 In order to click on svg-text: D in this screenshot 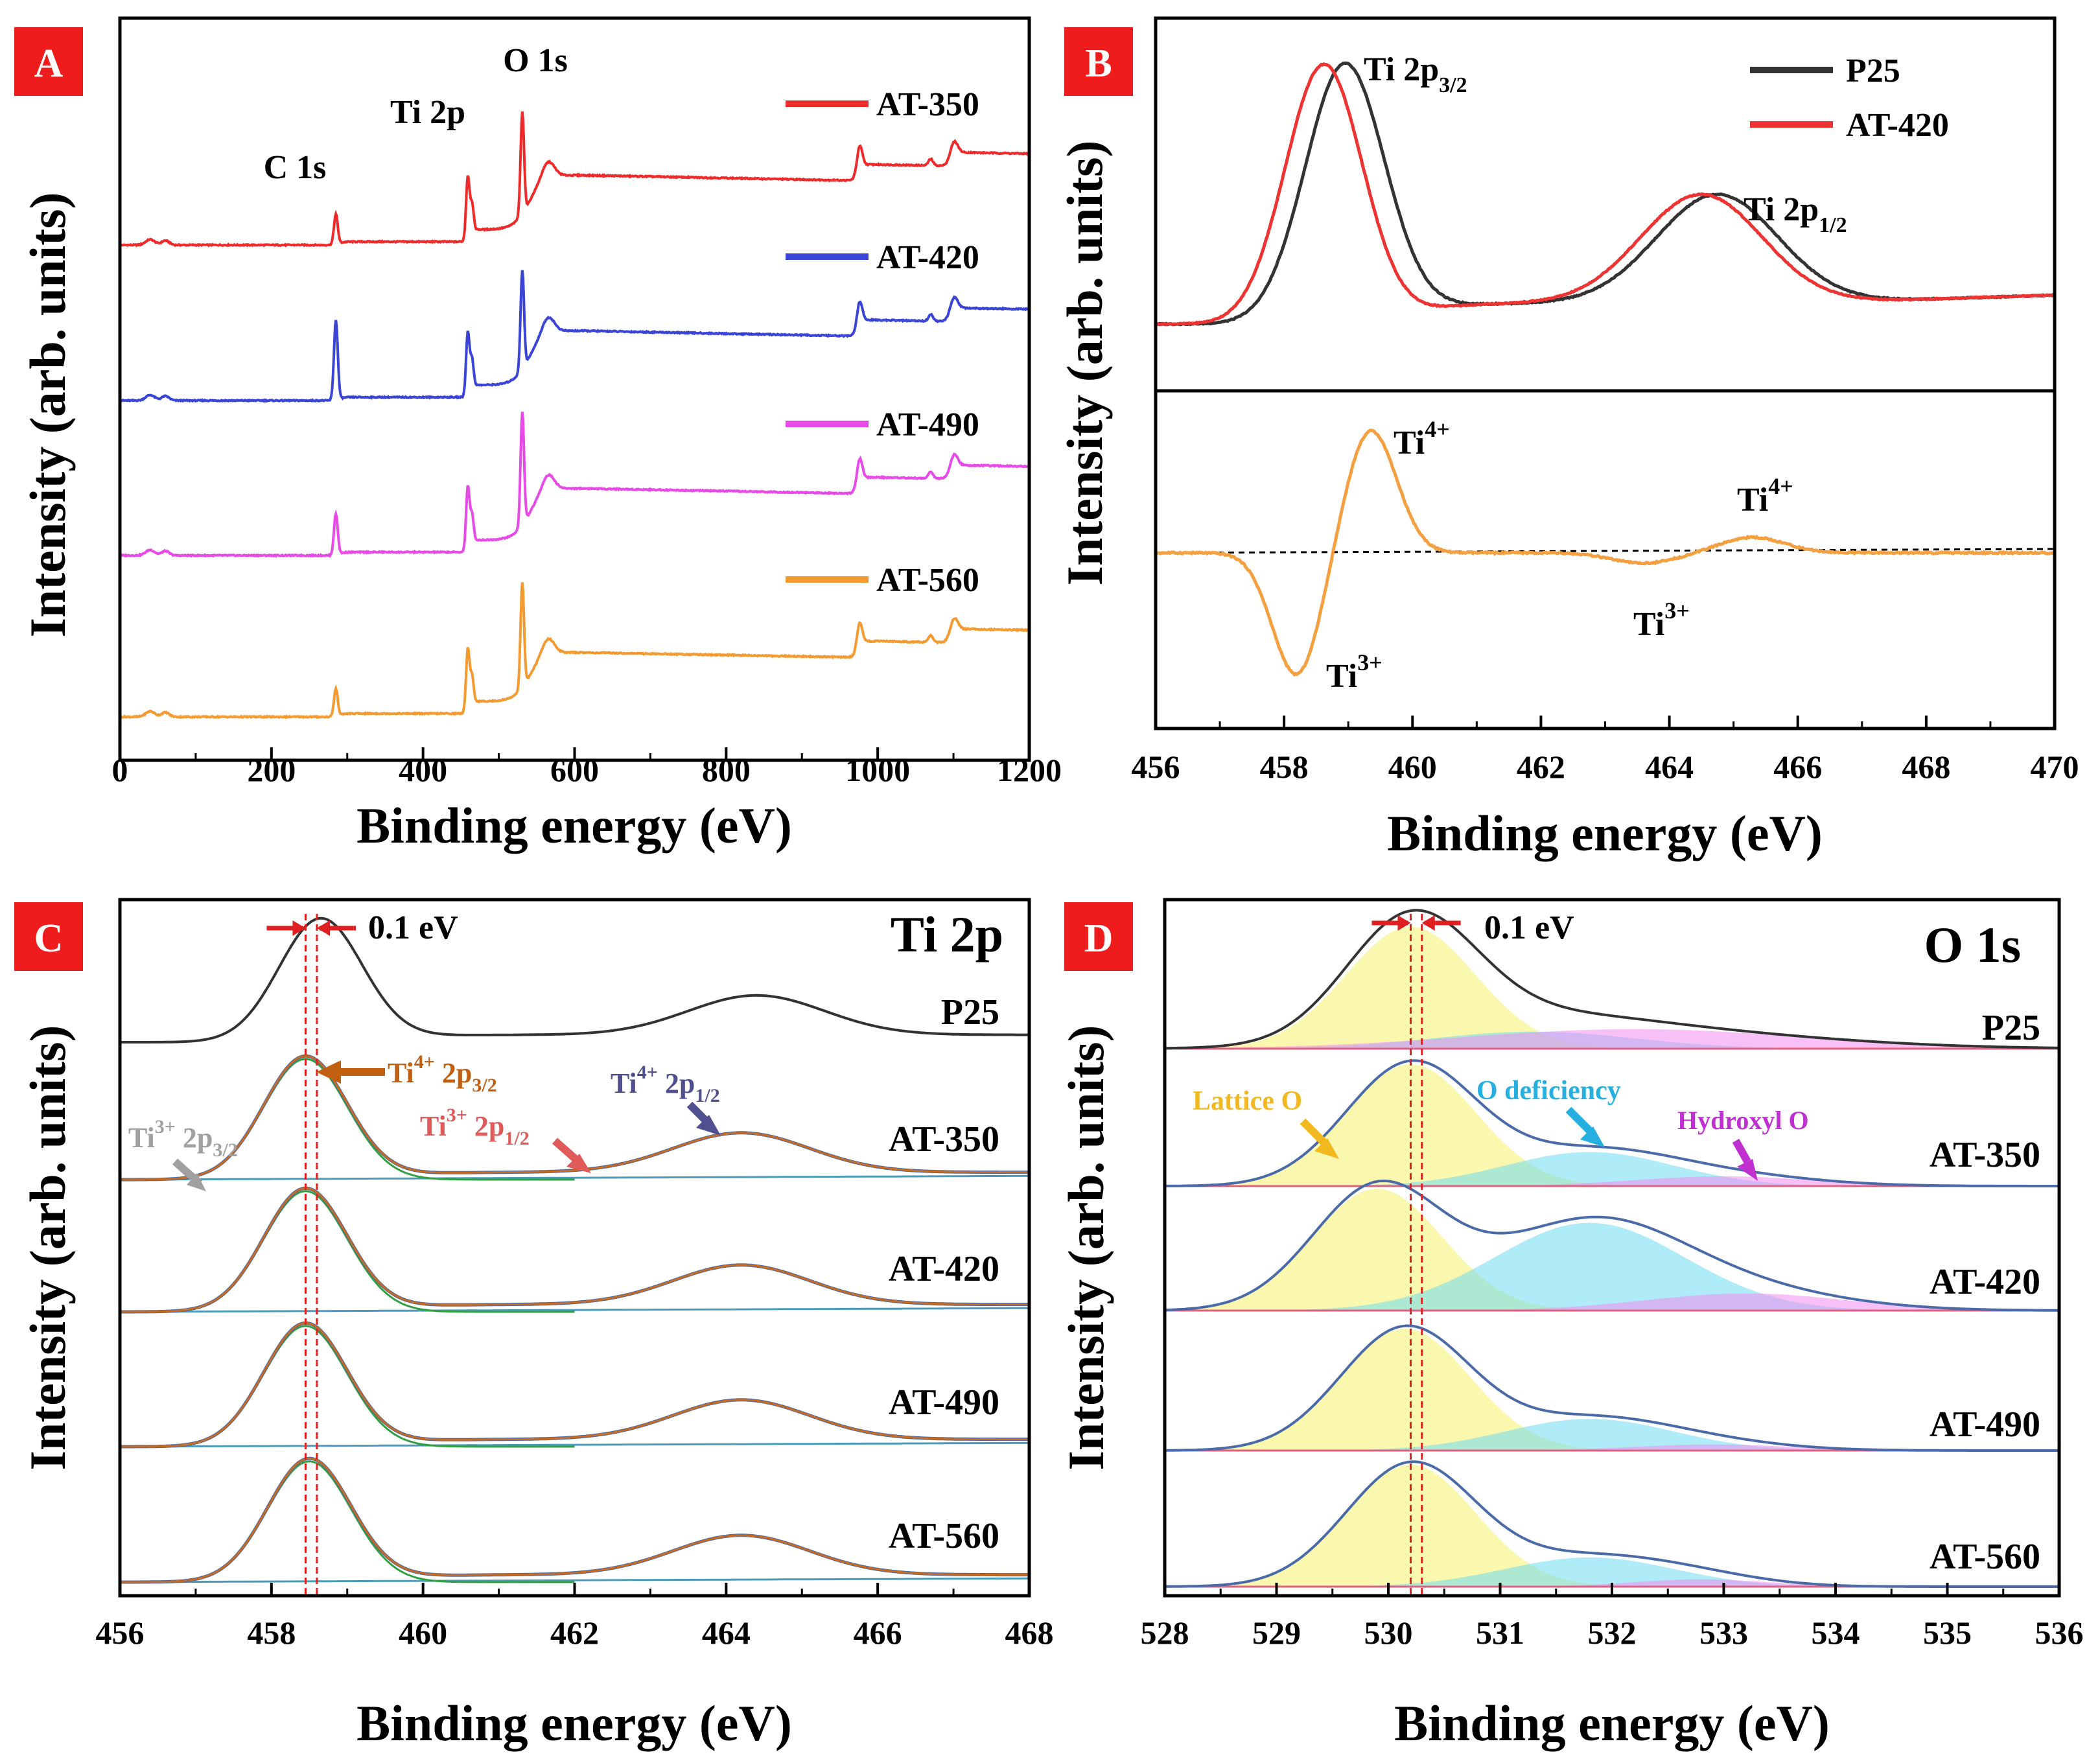, I will do `click(1099, 938)`.